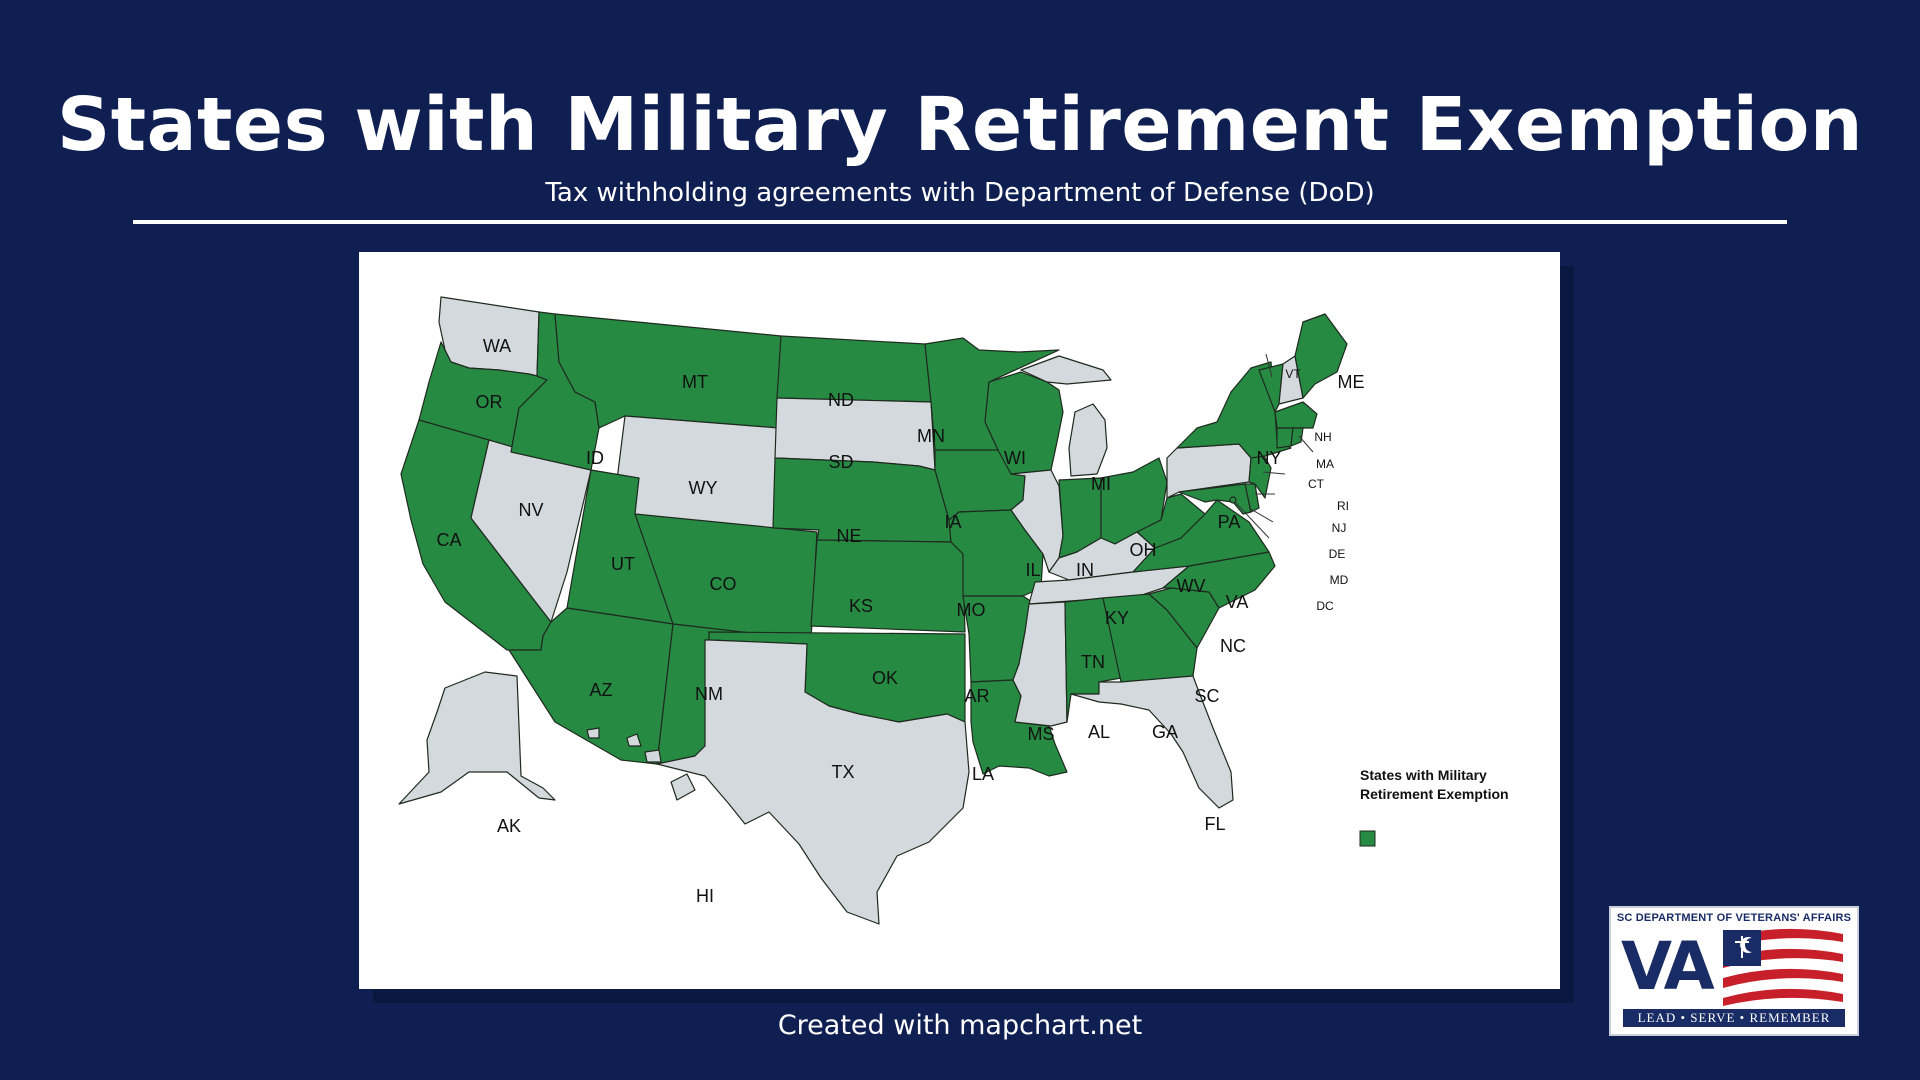 This screenshot has height=1080, width=1920. Describe the element at coordinates (1066, 416) in the screenshot. I see `state-mi` at that location.